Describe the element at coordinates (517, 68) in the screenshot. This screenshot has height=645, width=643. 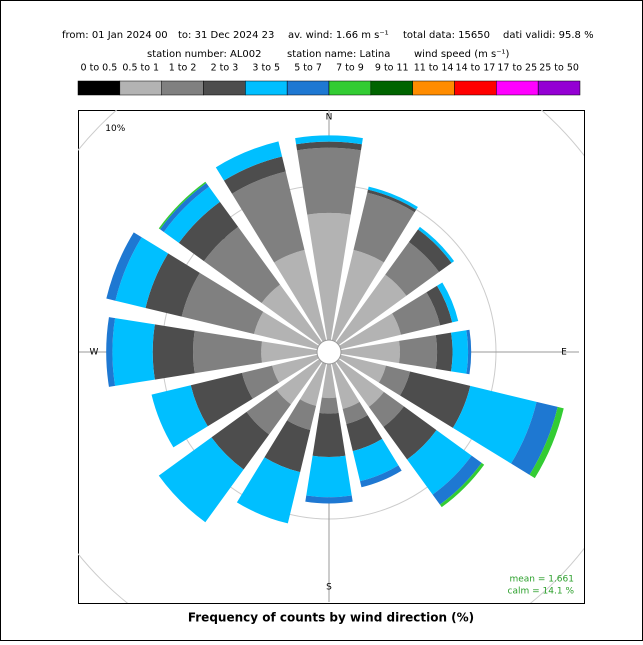
I see `legend-label: 17 to 25` at that location.